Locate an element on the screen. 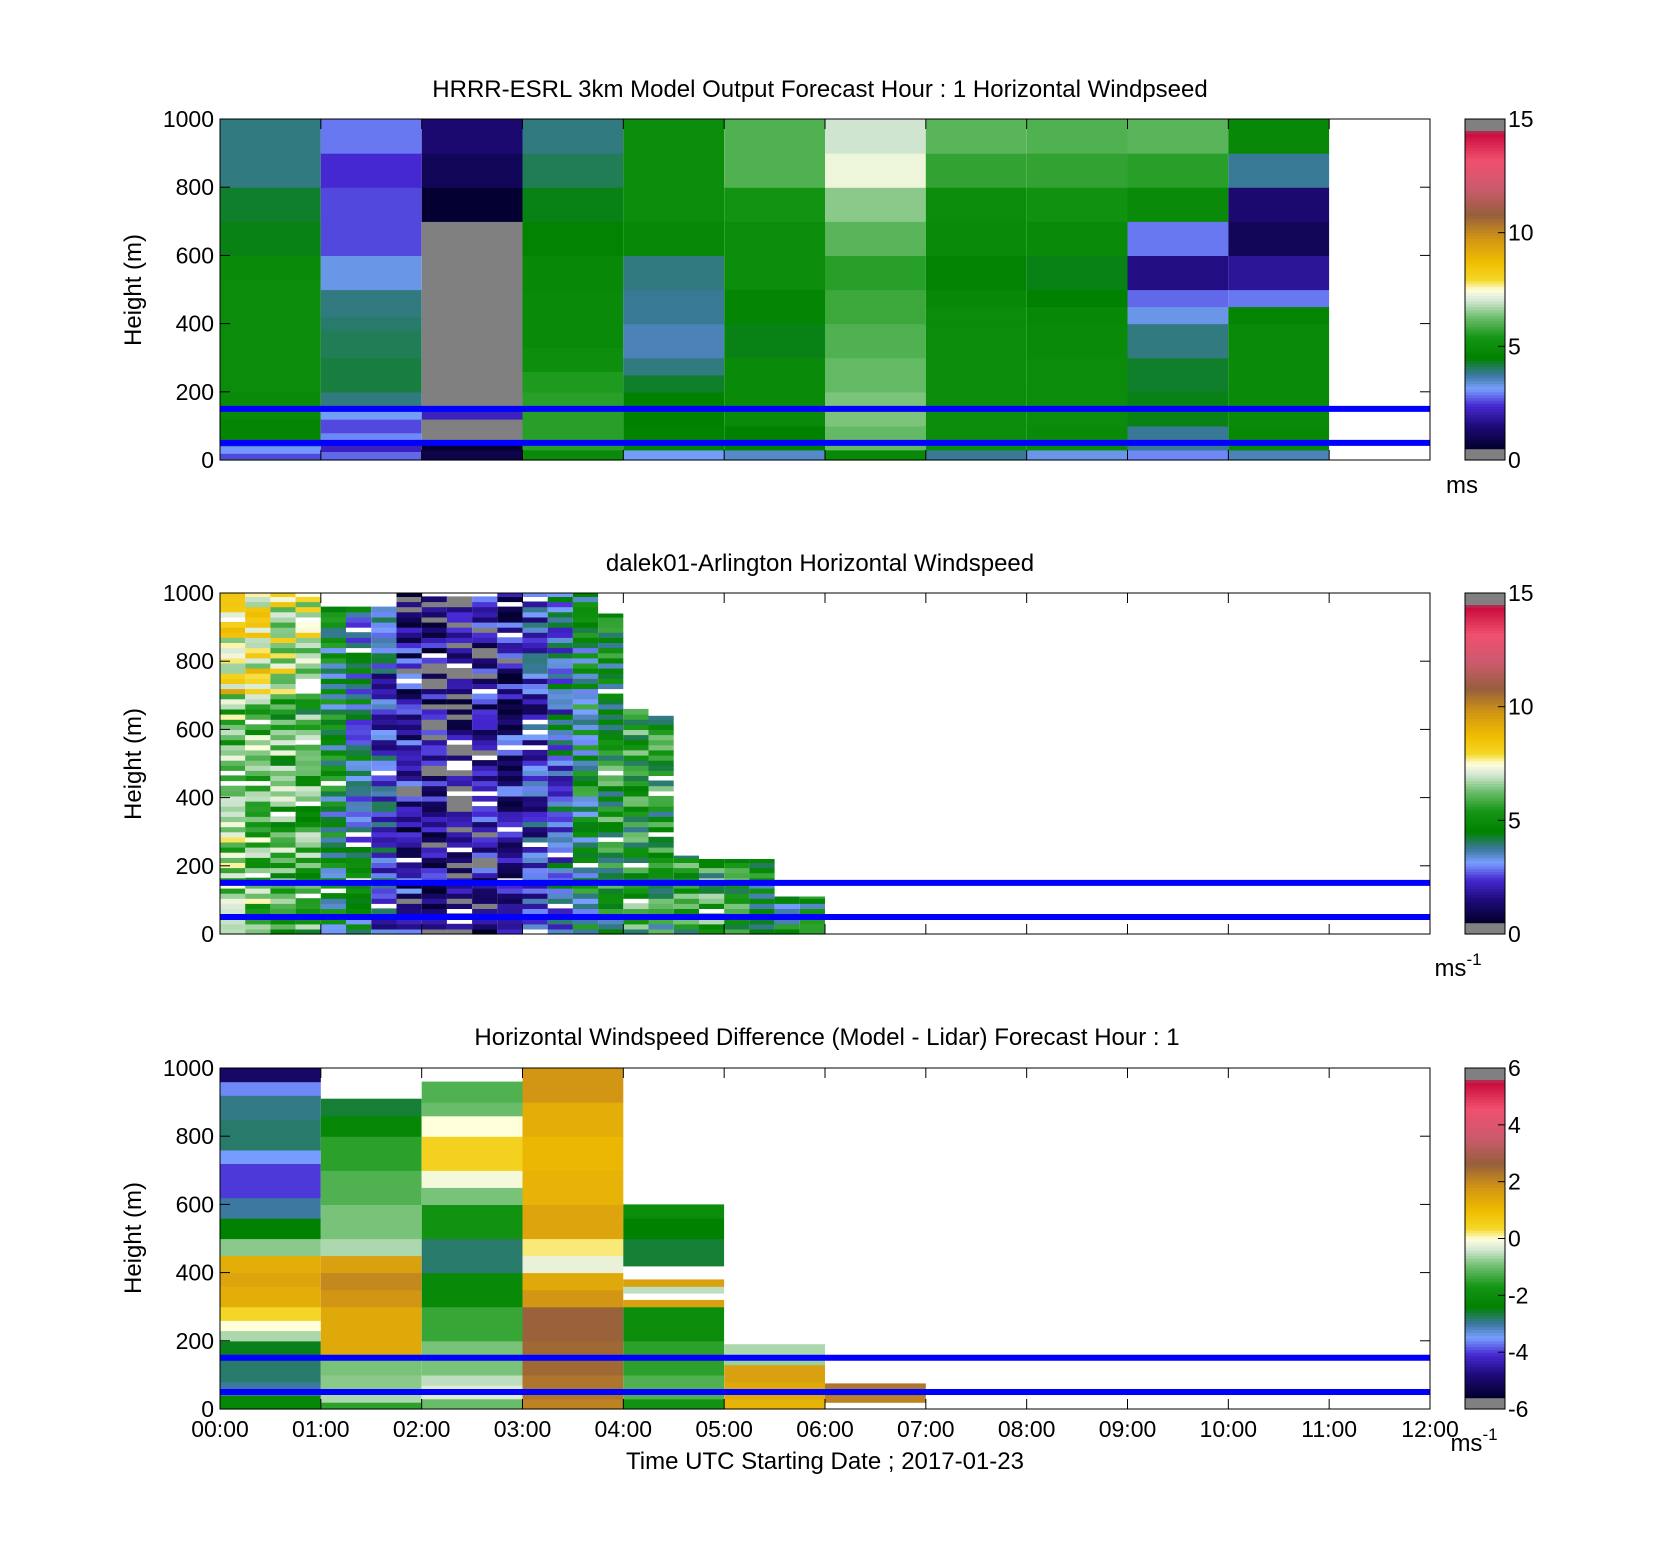  colorbar-tick-label: 2 is located at coordinates (1514, 1182).